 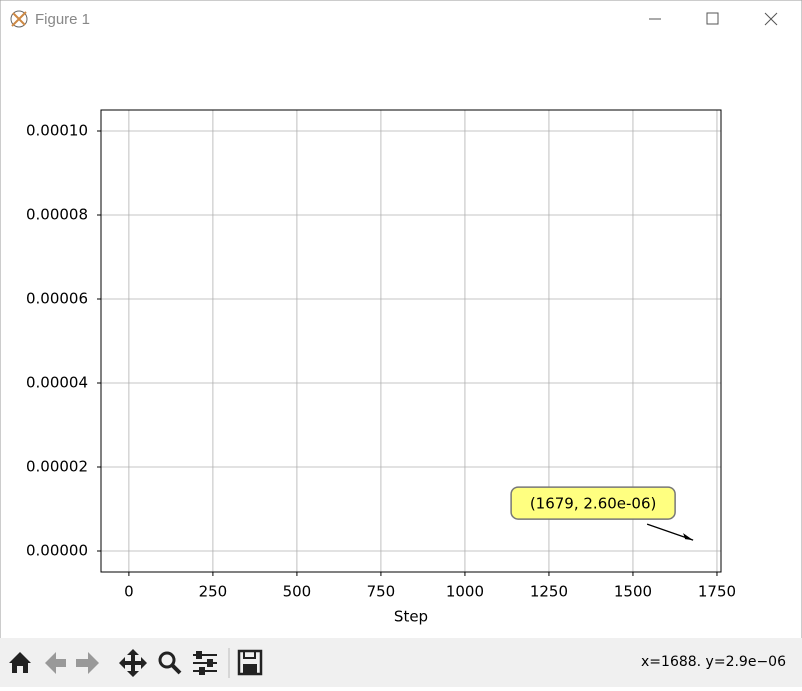 I want to click on y-tick-label: 0.00008, so click(x=57, y=215).